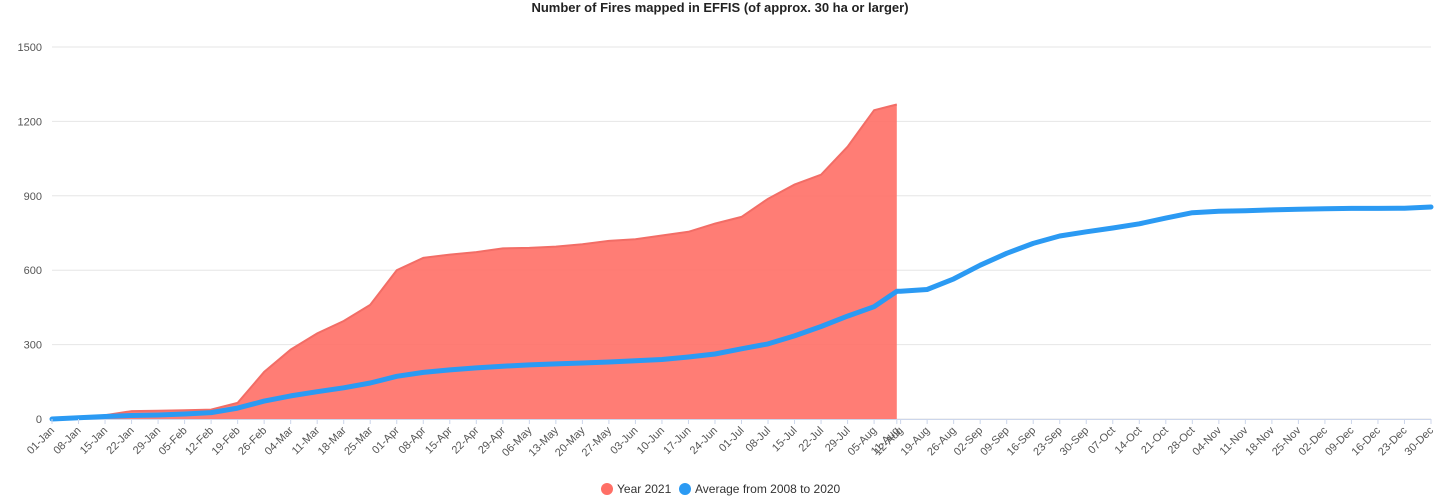 The height and width of the screenshot is (500, 1441). I want to click on x-tick-label: 10-Jun, so click(651, 441).